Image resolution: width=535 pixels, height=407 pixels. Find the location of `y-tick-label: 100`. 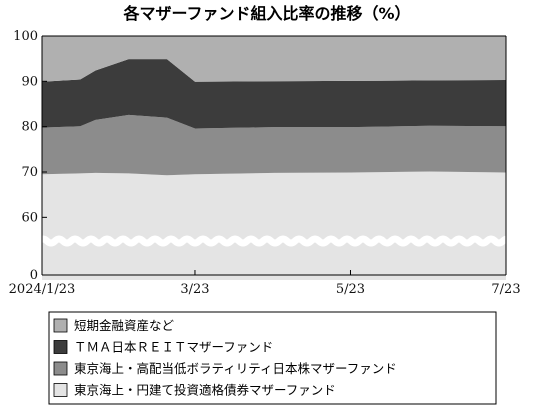

y-tick-label: 100 is located at coordinates (25, 36).